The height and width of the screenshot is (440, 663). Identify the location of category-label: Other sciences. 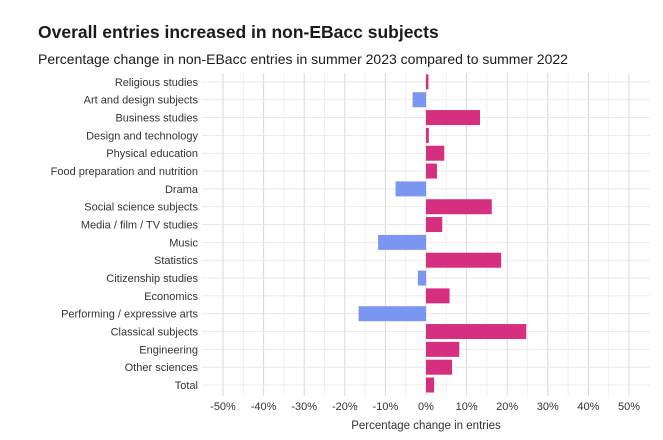
(162, 368).